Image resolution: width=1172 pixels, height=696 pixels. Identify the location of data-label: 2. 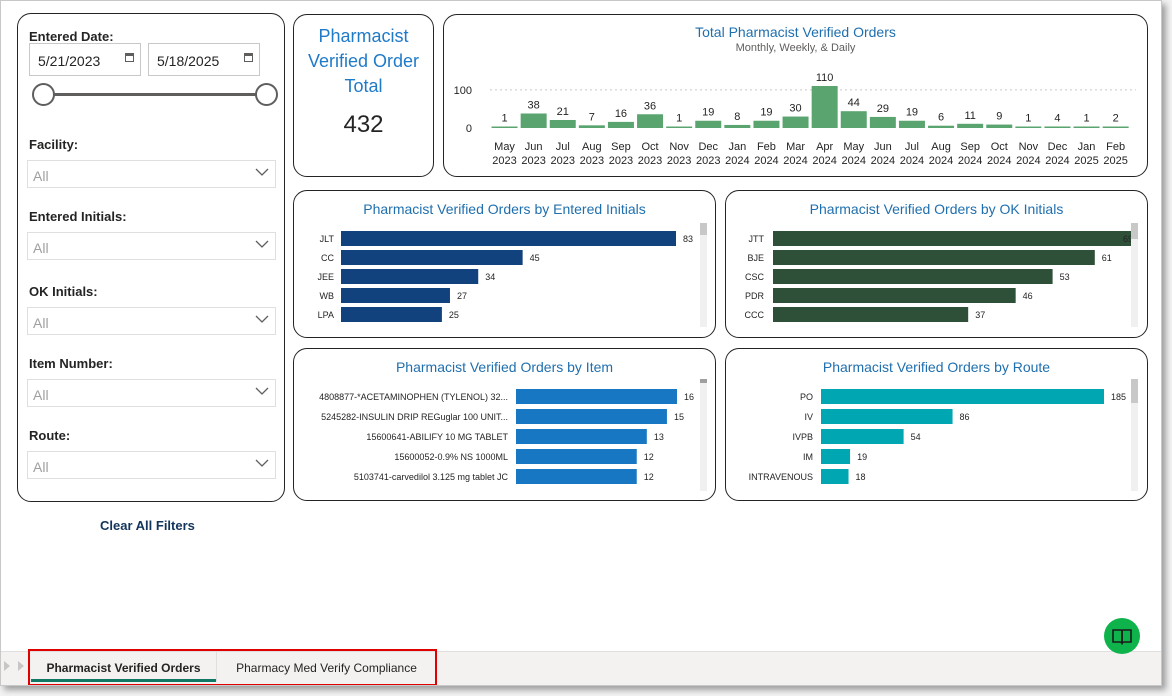
(1116, 119).